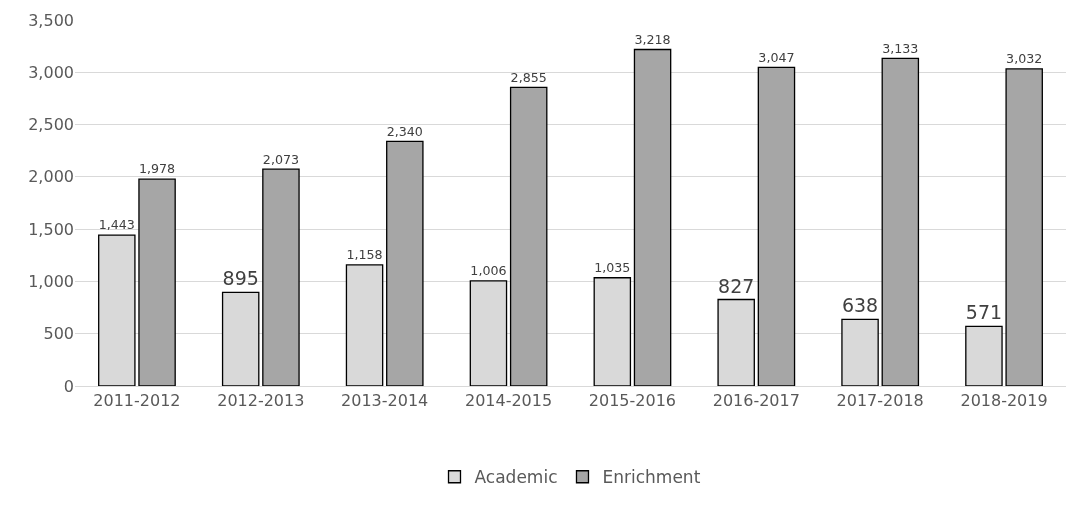  What do you see at coordinates (652, 39) in the screenshot?
I see `data-label: 3,218` at bounding box center [652, 39].